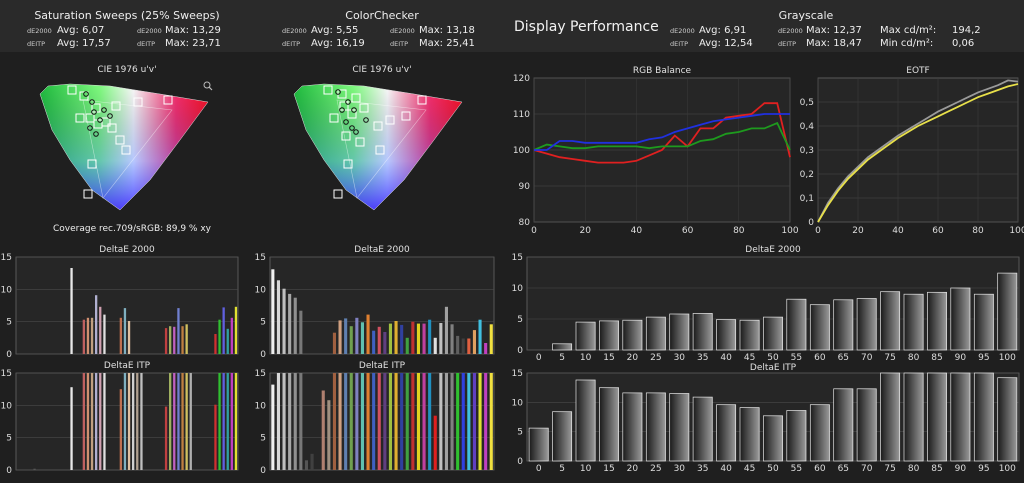 The width and height of the screenshot is (1024, 483). Describe the element at coordinates (382, 305) in the screenshot. I see `cc-de2000-plot` at that location.